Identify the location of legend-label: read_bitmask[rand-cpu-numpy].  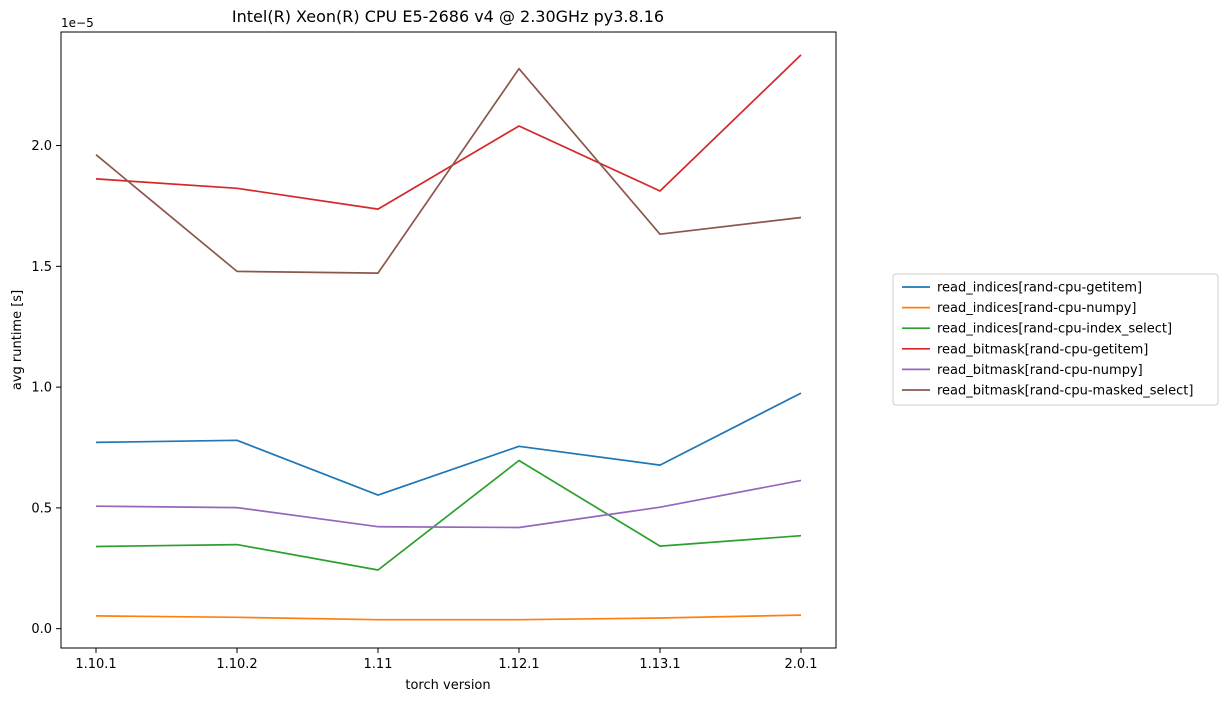
(1040, 370).